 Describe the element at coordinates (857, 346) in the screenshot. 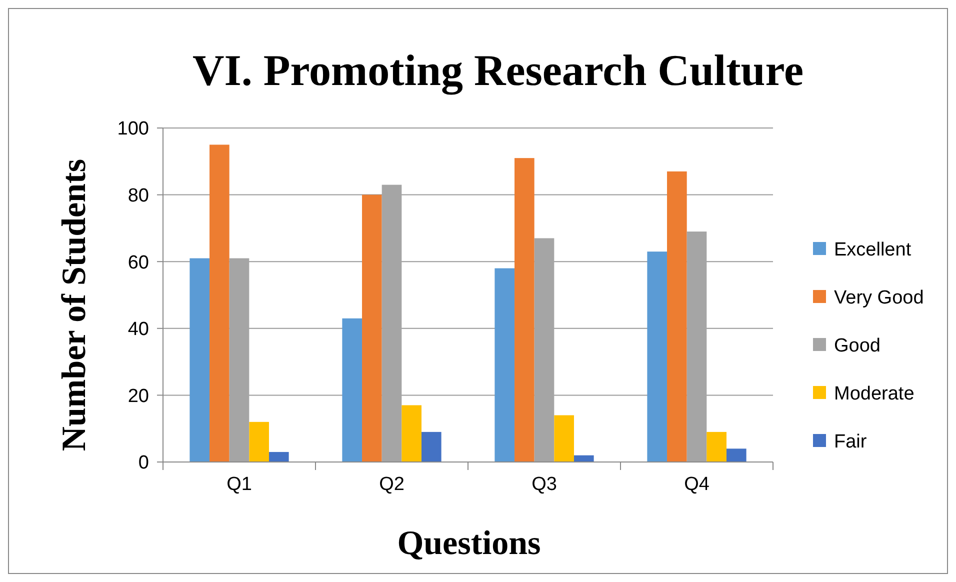

I see `legend-label: Good` at that location.